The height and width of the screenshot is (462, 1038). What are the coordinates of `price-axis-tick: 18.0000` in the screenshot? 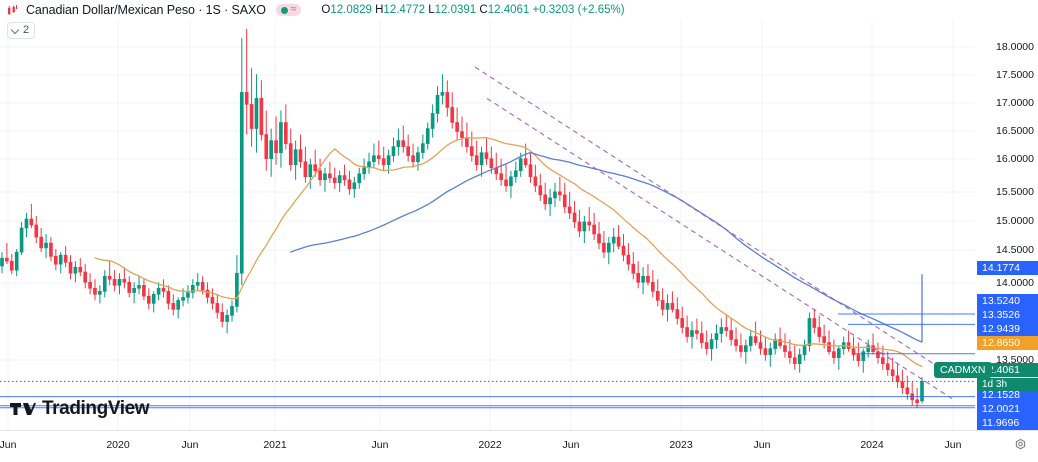 It's located at (1015, 47).